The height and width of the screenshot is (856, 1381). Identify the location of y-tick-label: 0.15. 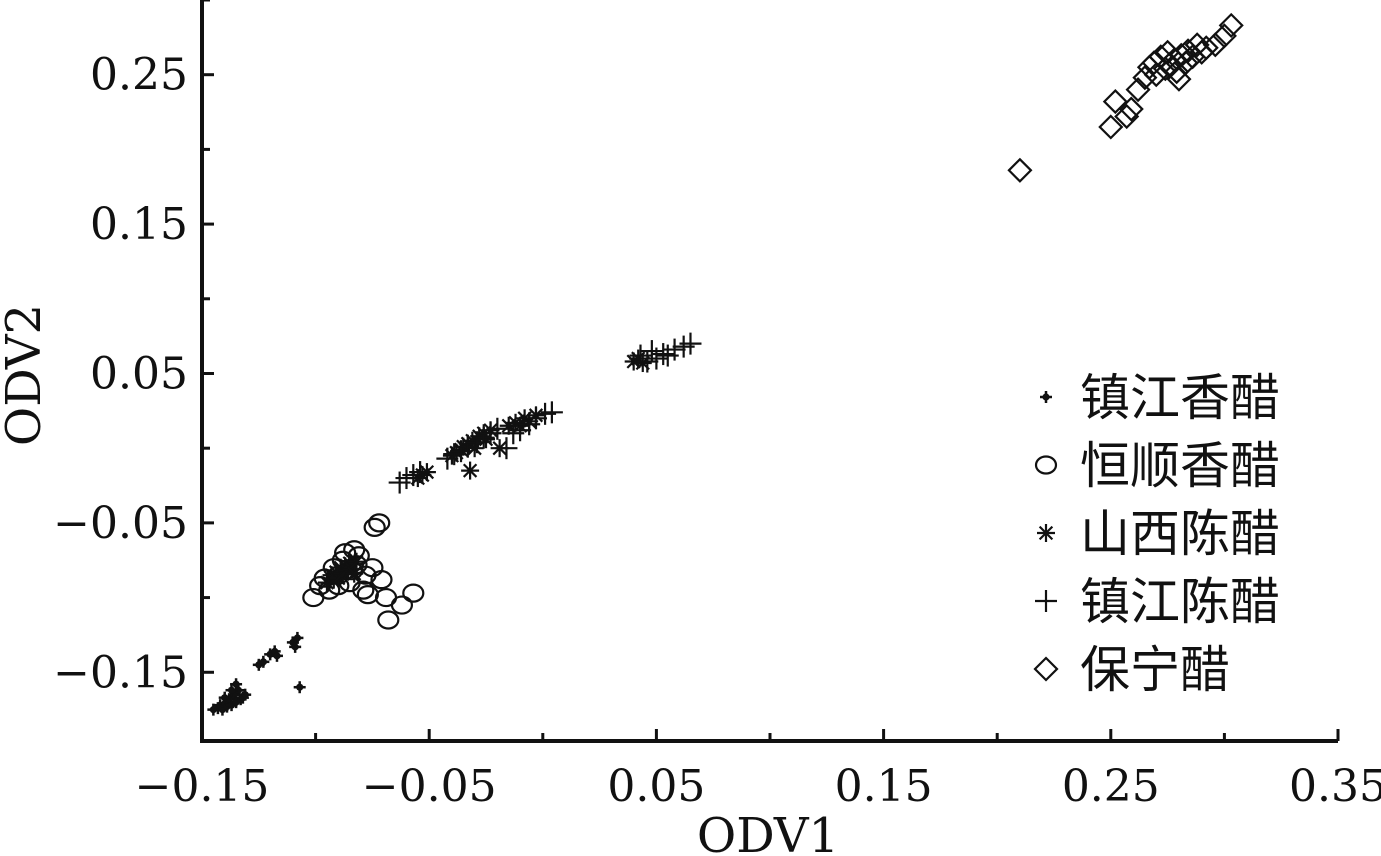
(139, 224).